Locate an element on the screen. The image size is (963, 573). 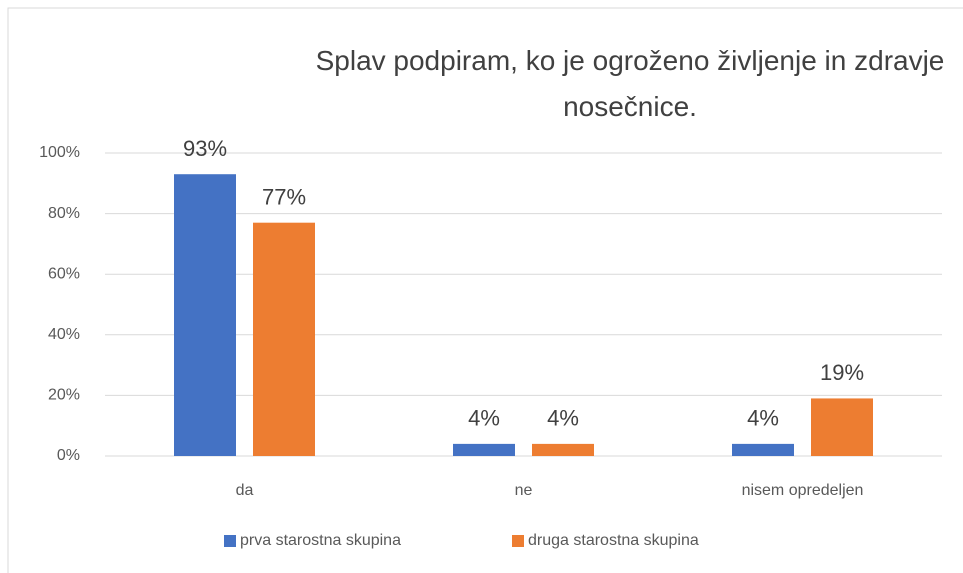
y-tick-label: 100% is located at coordinates (59, 152).